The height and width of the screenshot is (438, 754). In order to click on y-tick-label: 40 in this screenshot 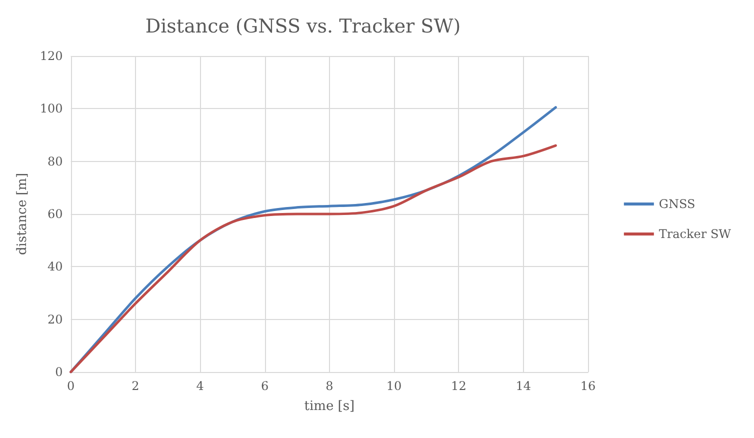, I will do `click(55, 267)`.